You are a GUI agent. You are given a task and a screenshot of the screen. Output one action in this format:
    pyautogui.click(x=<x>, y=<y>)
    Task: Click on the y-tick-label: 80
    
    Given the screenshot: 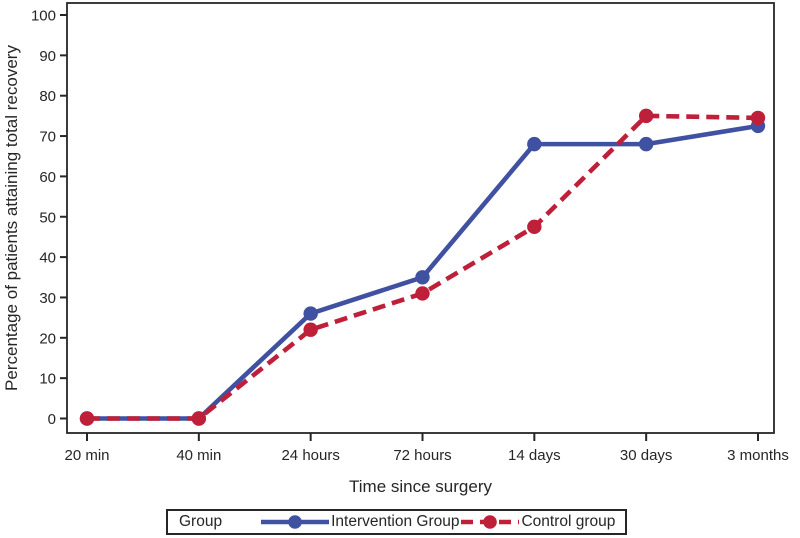 What is the action you would take?
    pyautogui.click(x=47, y=96)
    